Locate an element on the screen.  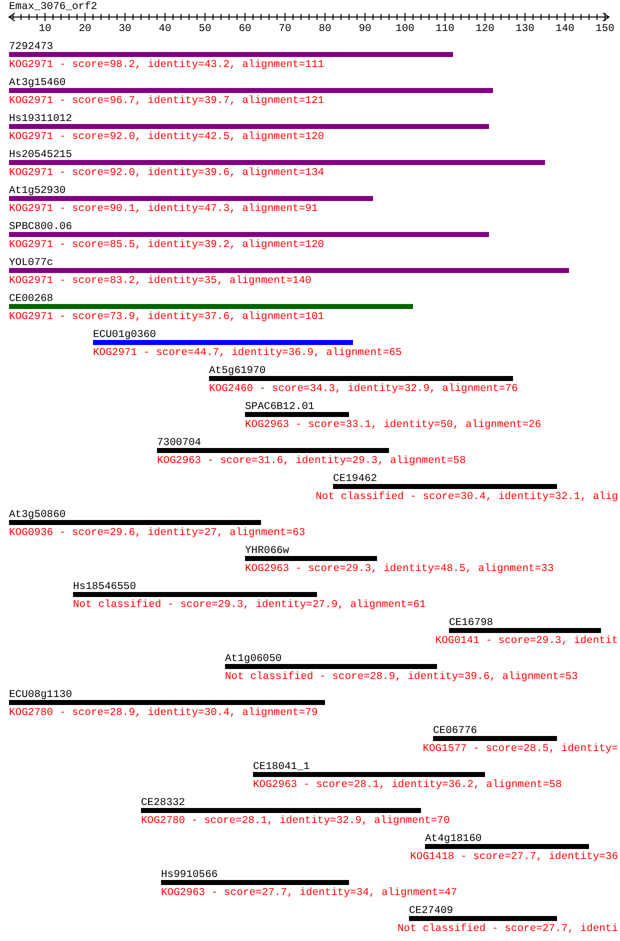
y-tick-label: SPBC800.06 is located at coordinates (40, 227).